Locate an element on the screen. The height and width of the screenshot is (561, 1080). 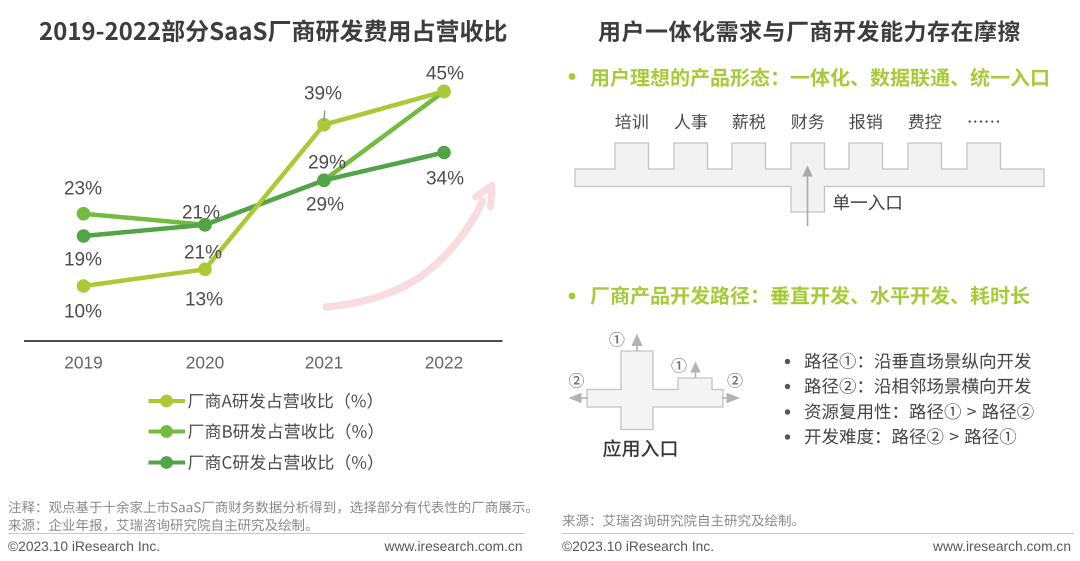
svg-text: 10% is located at coordinates (83, 312).